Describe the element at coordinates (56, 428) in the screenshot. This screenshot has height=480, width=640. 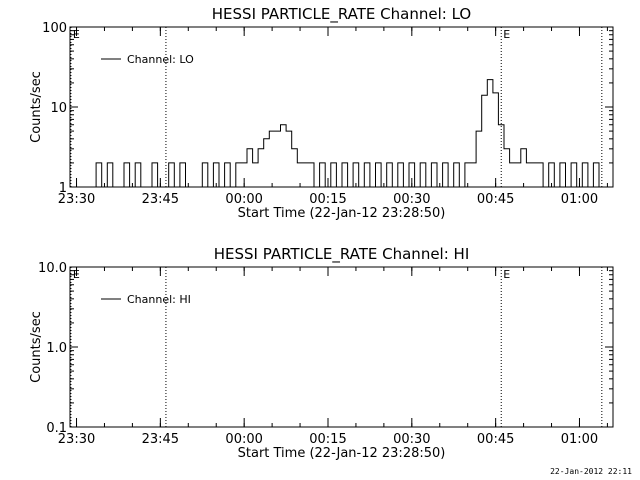
I see `y-tick-label: 0.1` at that location.